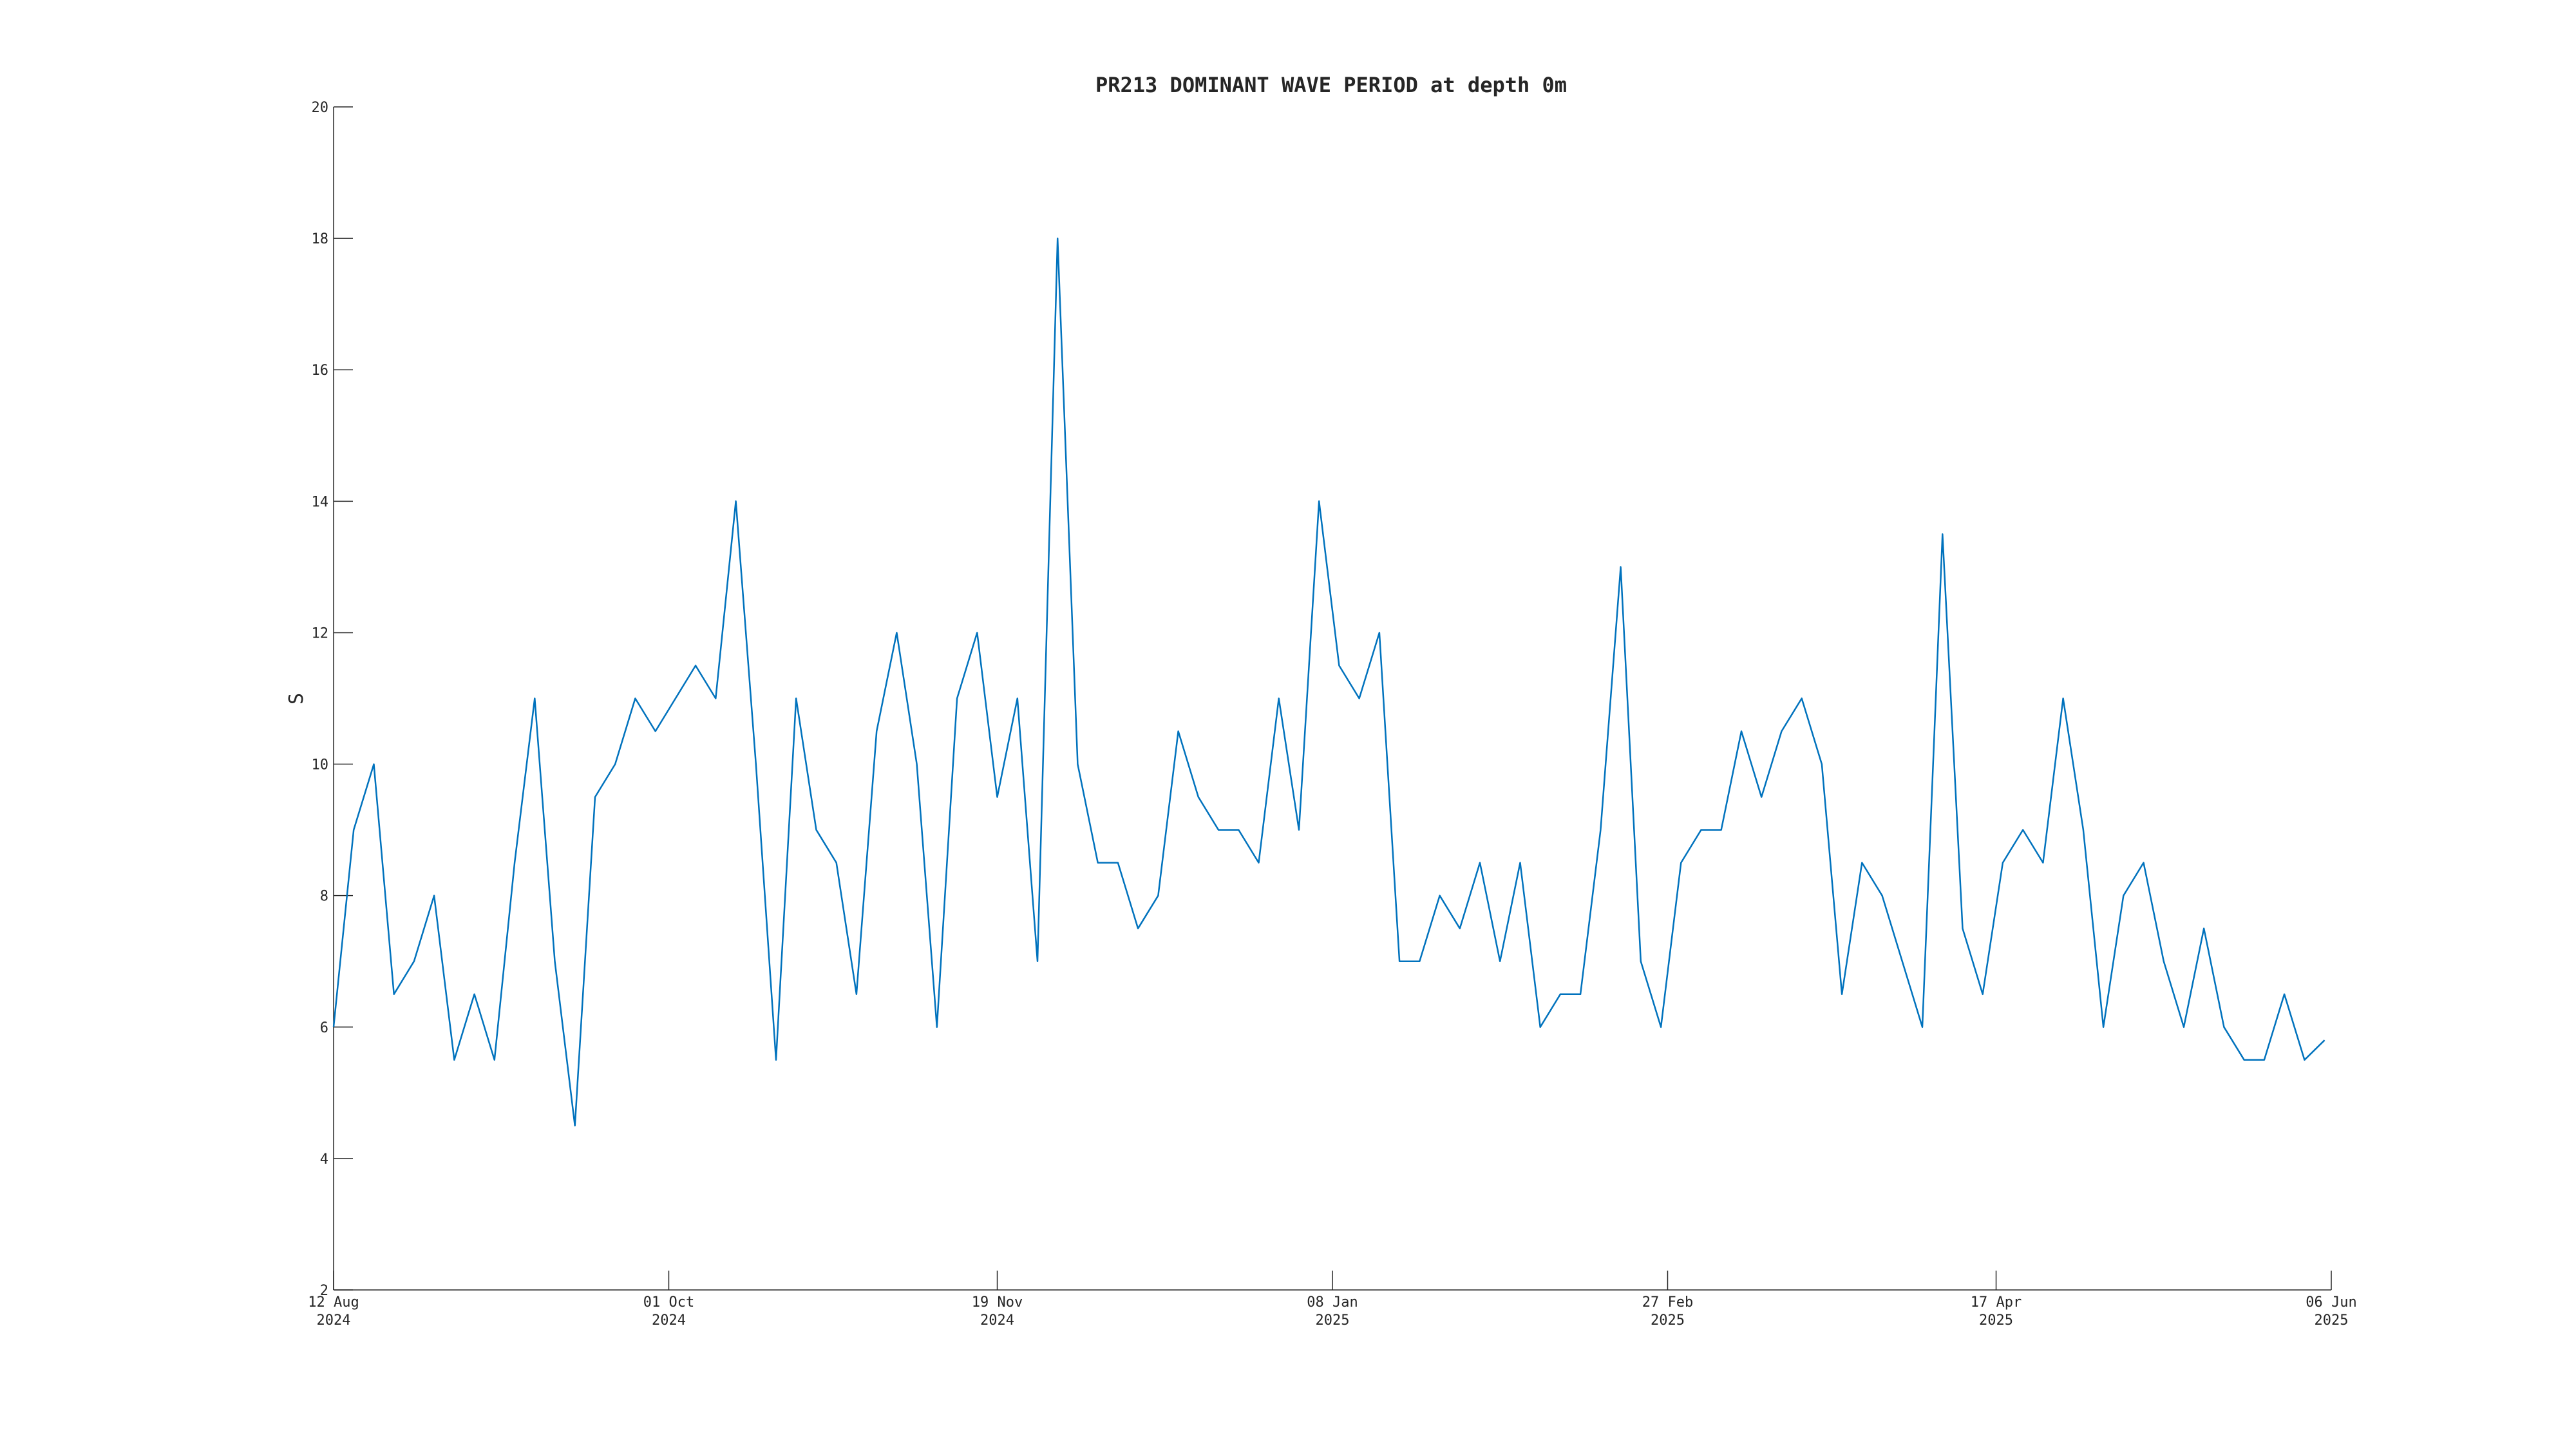 The image size is (2576, 1449). Describe the element at coordinates (324, 1291) in the screenshot. I see `y-tick-label: 2` at that location.